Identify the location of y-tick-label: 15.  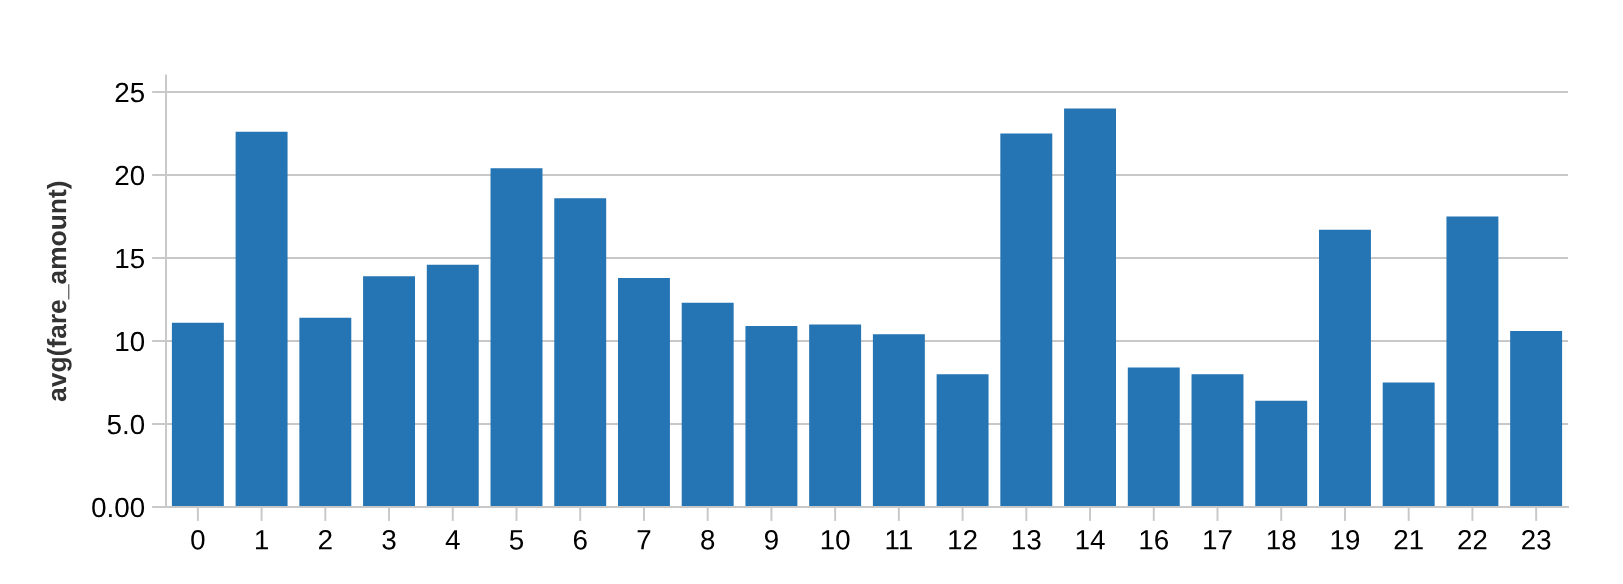
(130, 258).